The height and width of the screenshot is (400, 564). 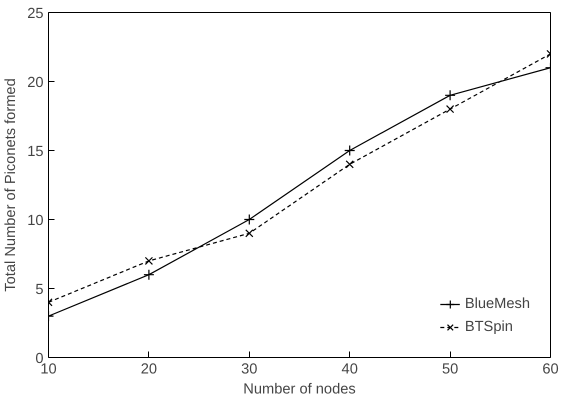 I want to click on legend-label: BTSpin, so click(x=488, y=327).